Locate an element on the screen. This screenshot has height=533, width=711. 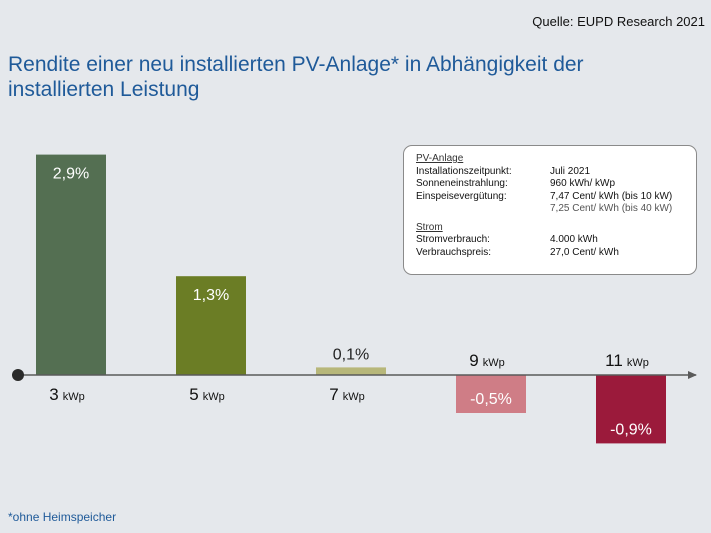
category-label: 3 kWp is located at coordinates (66, 394).